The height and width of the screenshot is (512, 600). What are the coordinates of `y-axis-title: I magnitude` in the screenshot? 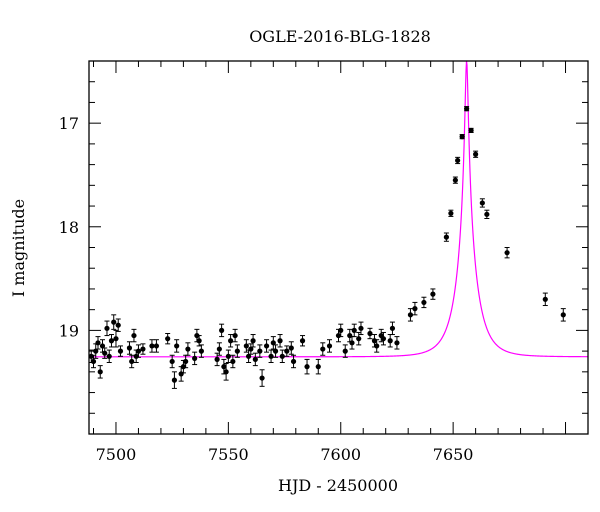 It's located at (18, 248).